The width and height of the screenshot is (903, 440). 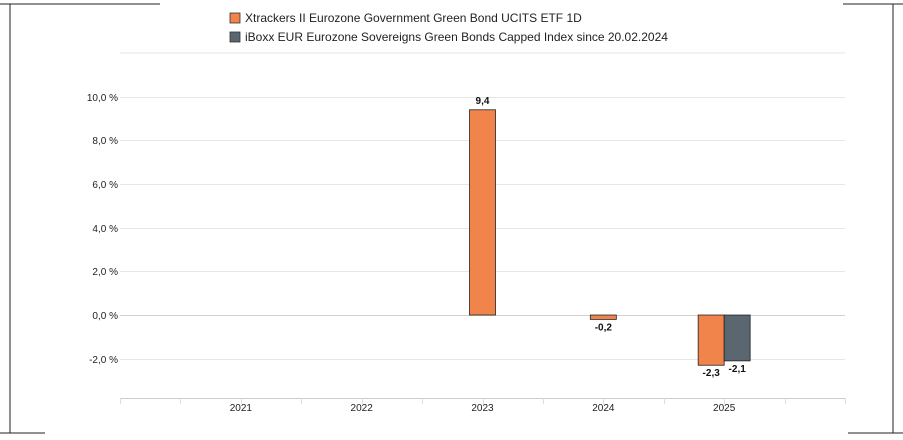 I want to click on data-label: -0,2, so click(x=604, y=327).